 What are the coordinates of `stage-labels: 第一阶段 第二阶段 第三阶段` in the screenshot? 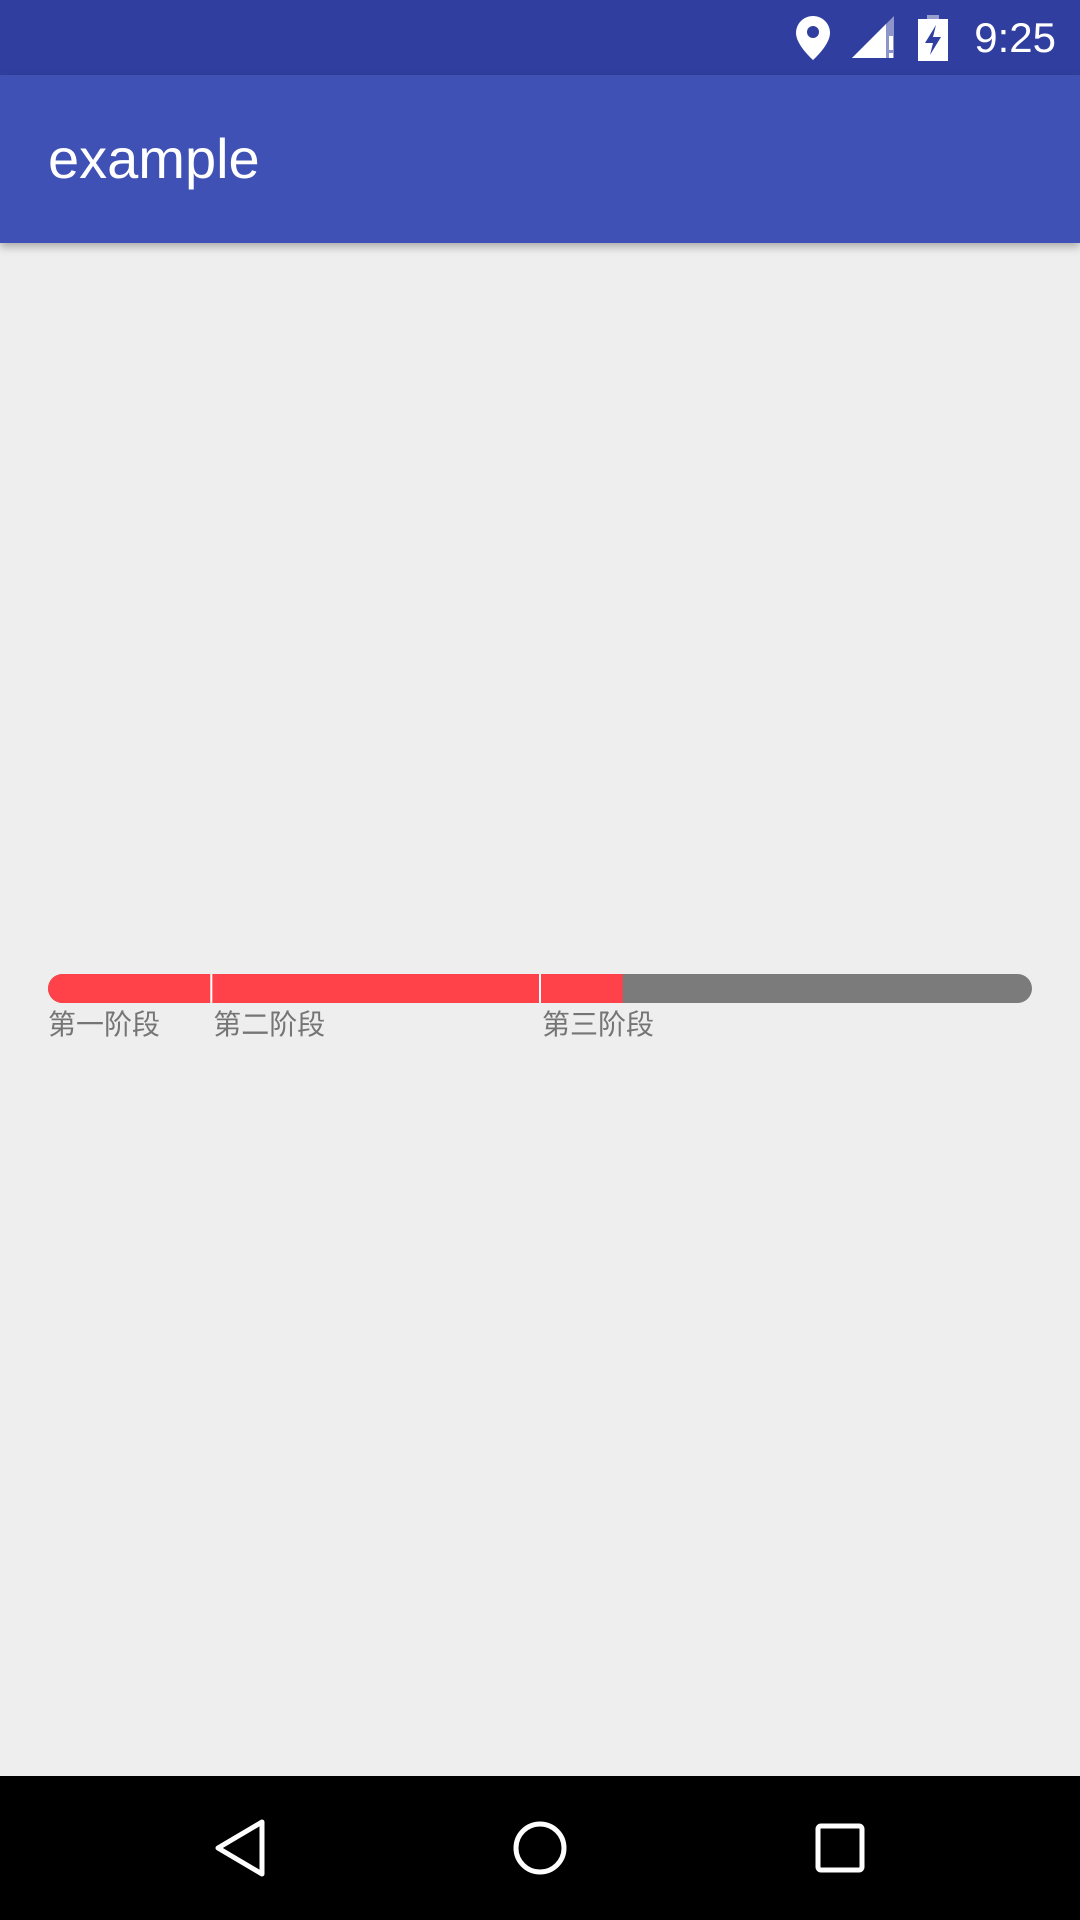 It's located at (540, 1025).